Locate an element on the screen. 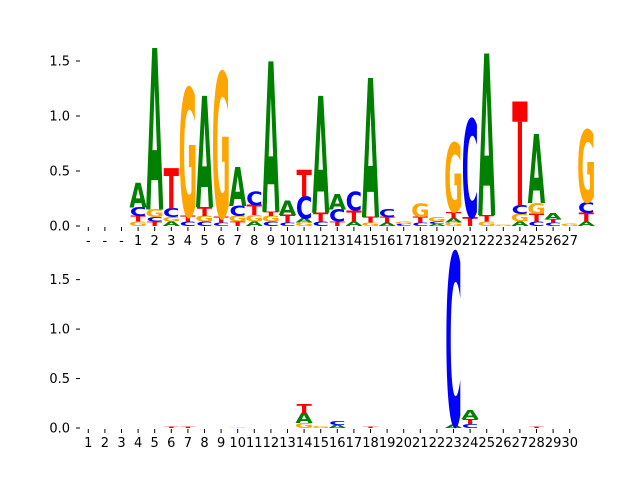 The height and width of the screenshot is (480, 640). x-tick-label: 8 is located at coordinates (204, 443).